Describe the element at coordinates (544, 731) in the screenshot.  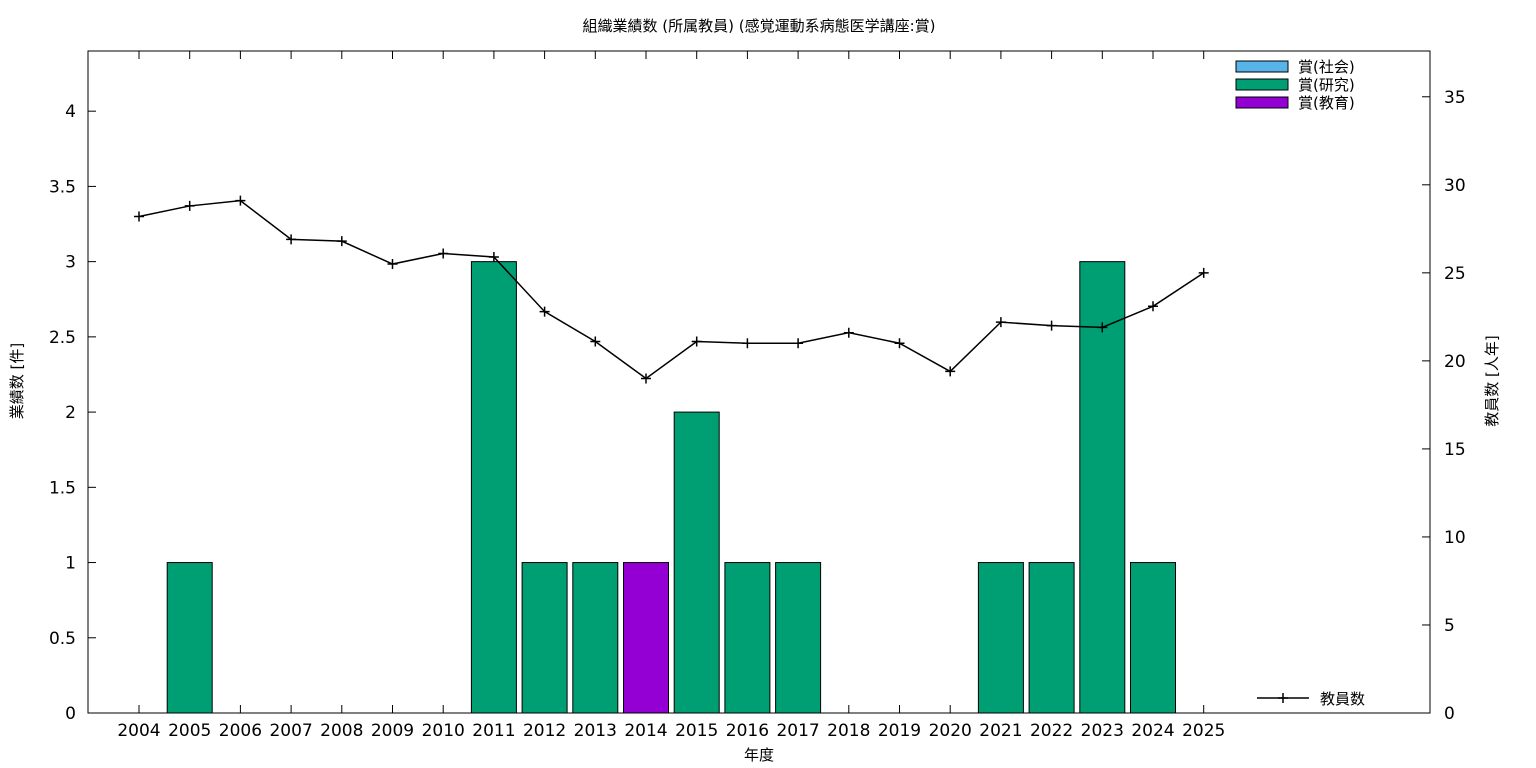
I see `x-tick-label: 2012` at that location.